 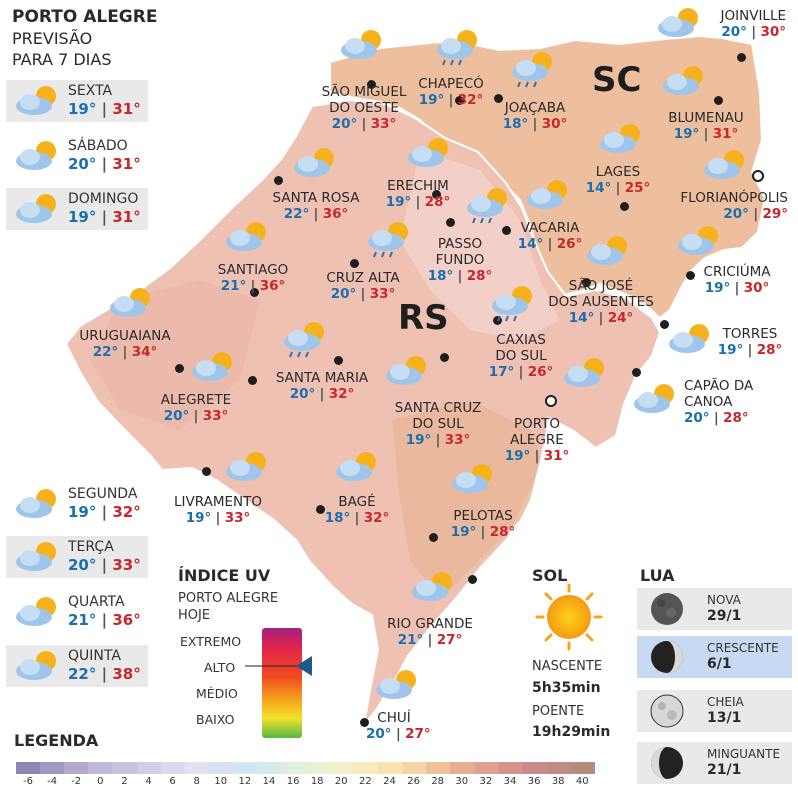 What do you see at coordinates (317, 781) in the screenshot?
I see `legend-tick-label: 18` at bounding box center [317, 781].